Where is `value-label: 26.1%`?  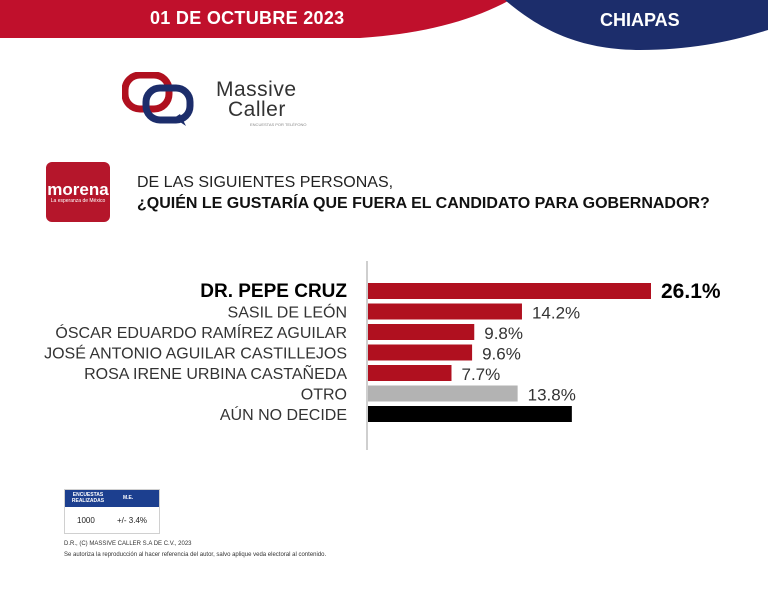 value-label: 26.1% is located at coordinates (691, 291).